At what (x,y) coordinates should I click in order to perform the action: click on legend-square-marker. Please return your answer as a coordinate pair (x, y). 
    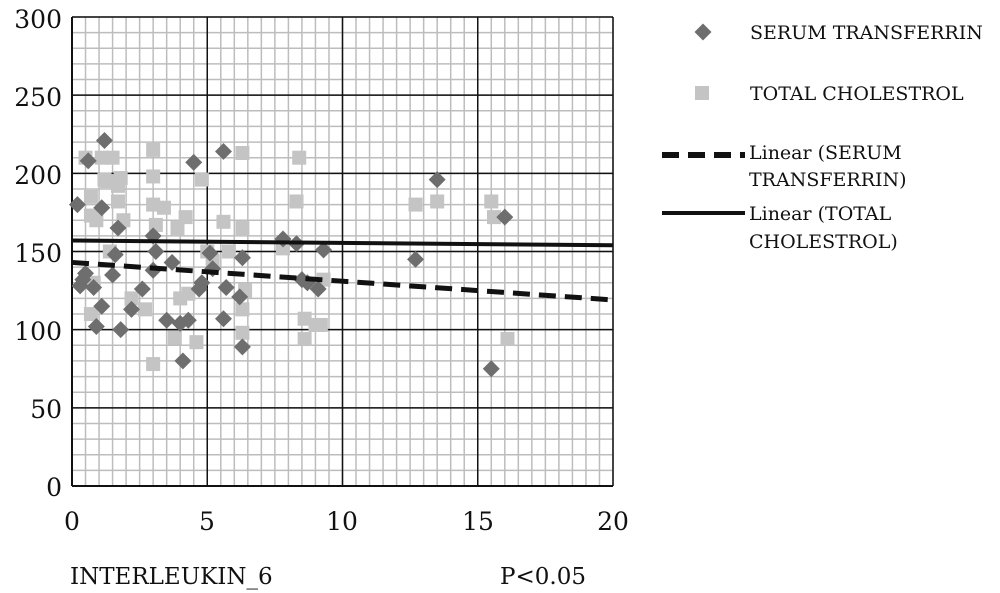
    Looking at the image, I should click on (702, 93).